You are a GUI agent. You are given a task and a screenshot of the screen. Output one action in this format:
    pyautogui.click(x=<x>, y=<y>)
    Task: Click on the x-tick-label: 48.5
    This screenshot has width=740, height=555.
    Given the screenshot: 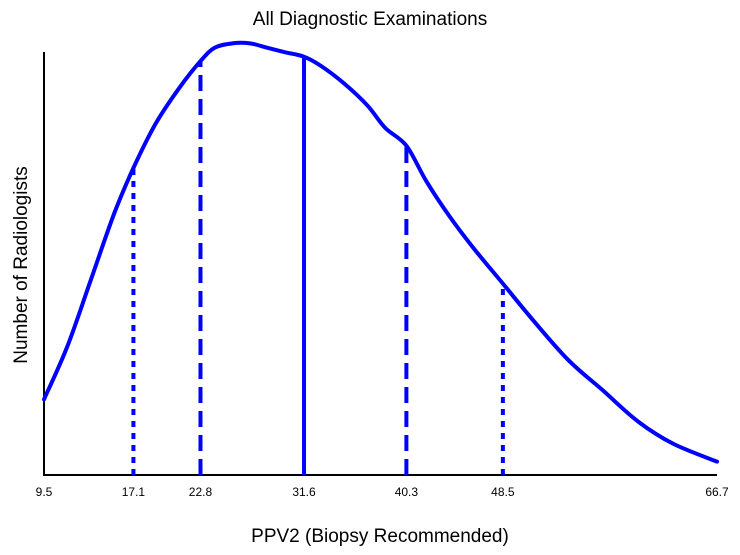 What is the action you would take?
    pyautogui.click(x=503, y=492)
    